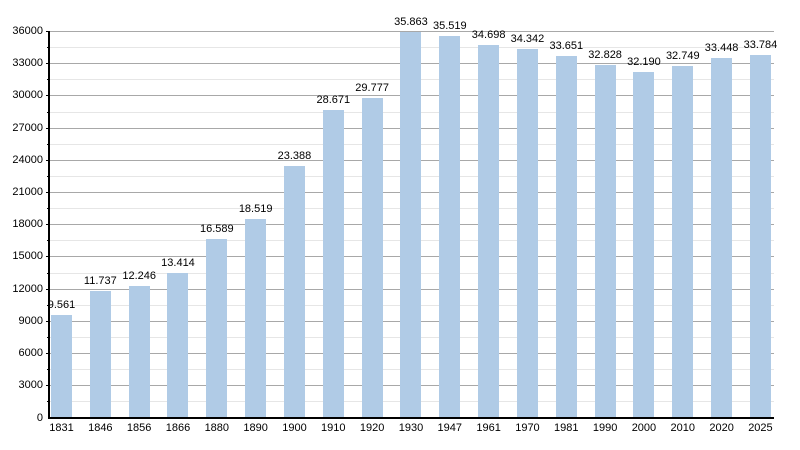 The height and width of the screenshot is (450, 800). What do you see at coordinates (644, 428) in the screenshot?
I see `x-axis-label: 2000` at bounding box center [644, 428].